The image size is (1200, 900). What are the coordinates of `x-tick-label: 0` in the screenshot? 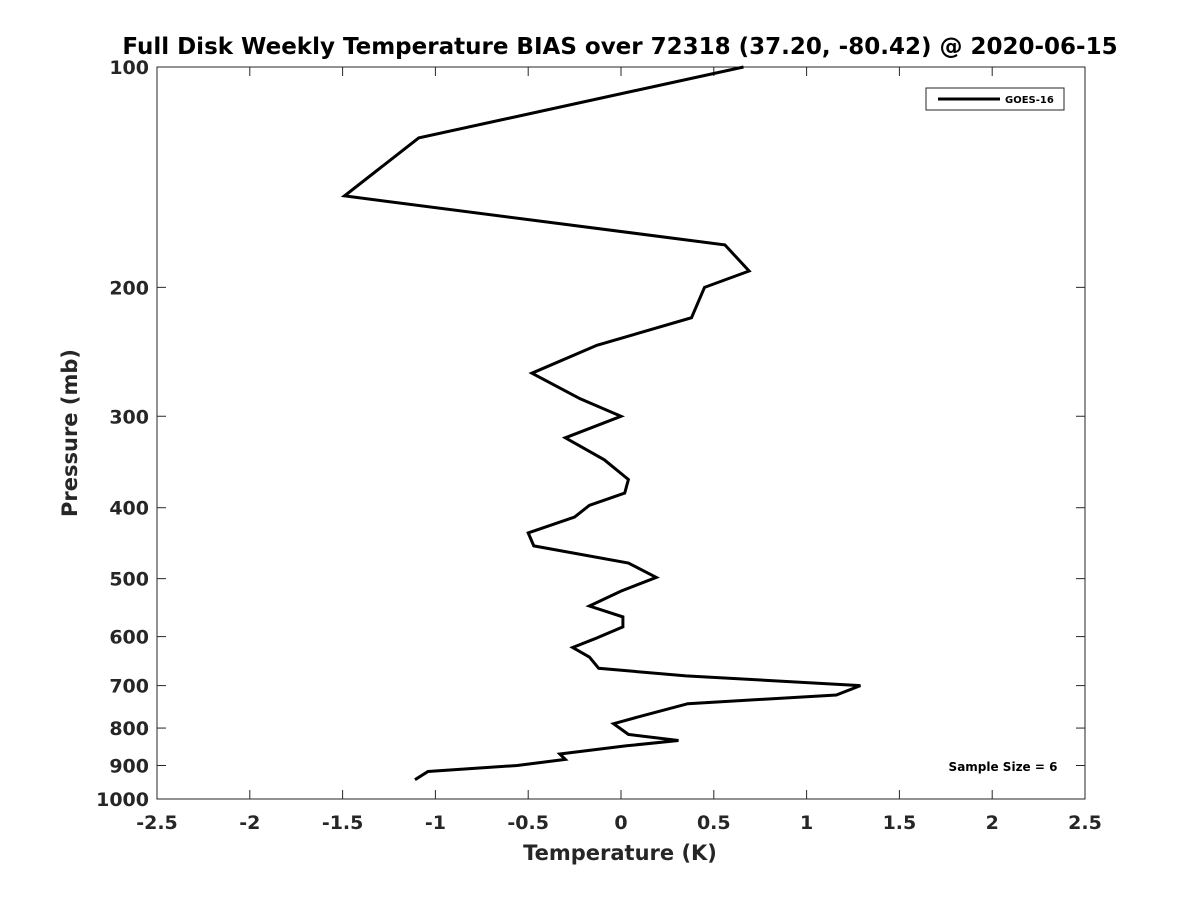 It's located at (620, 823).